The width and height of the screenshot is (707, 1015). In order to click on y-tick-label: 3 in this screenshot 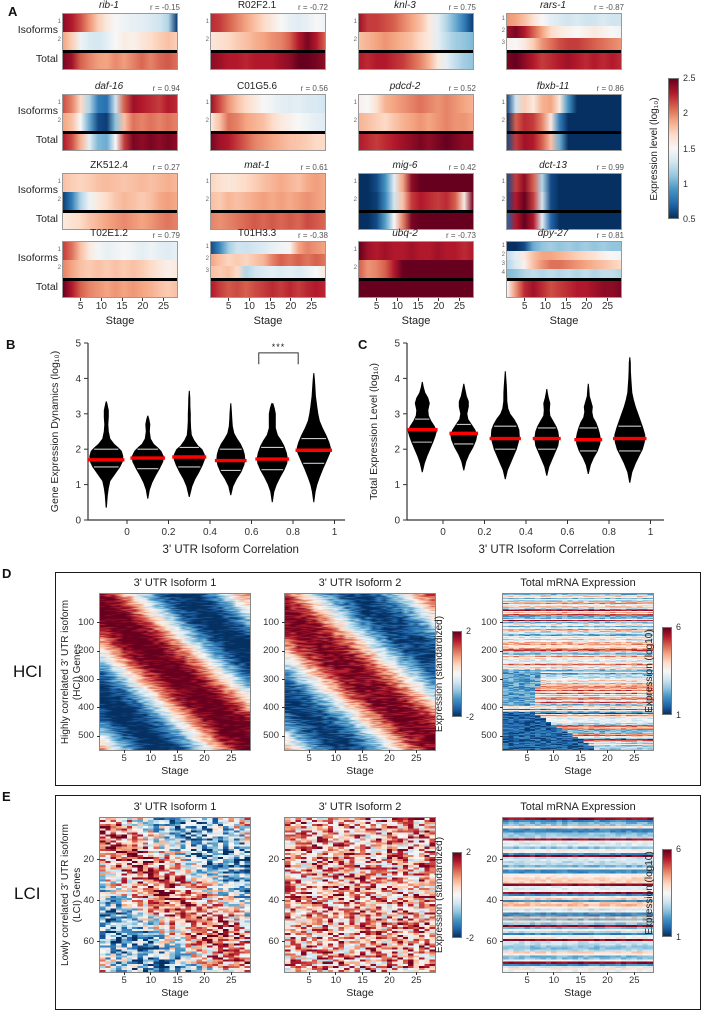, I will do `click(397, 414)`.